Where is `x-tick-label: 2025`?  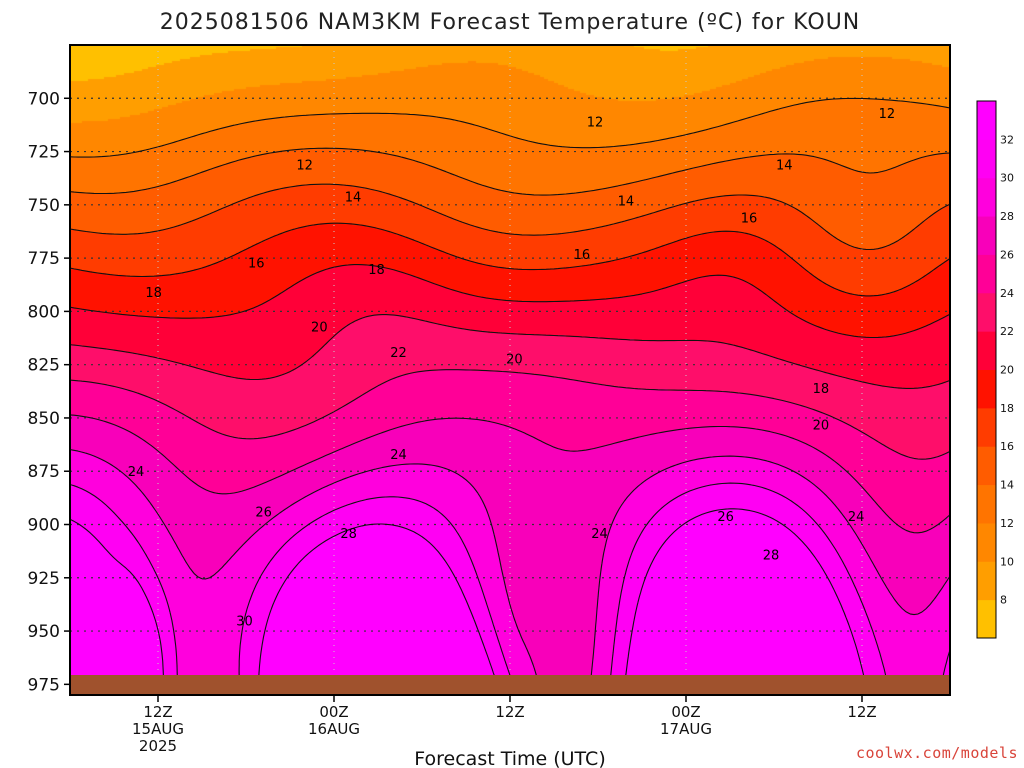 x-tick-label: 2025 is located at coordinates (158, 746).